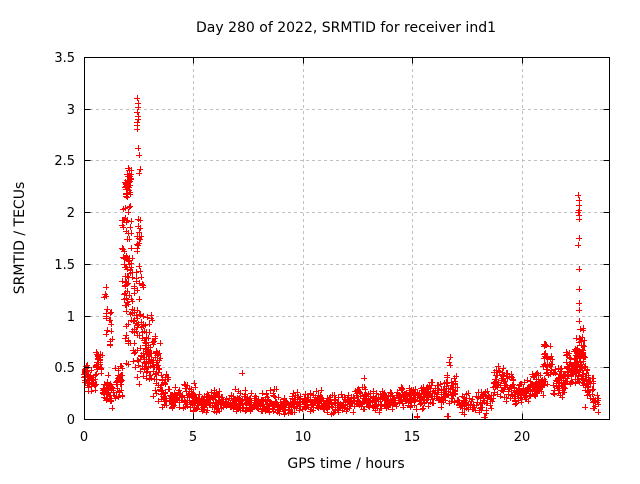  What do you see at coordinates (64, 265) in the screenshot?
I see `y-tick-label: 1.5` at bounding box center [64, 265].